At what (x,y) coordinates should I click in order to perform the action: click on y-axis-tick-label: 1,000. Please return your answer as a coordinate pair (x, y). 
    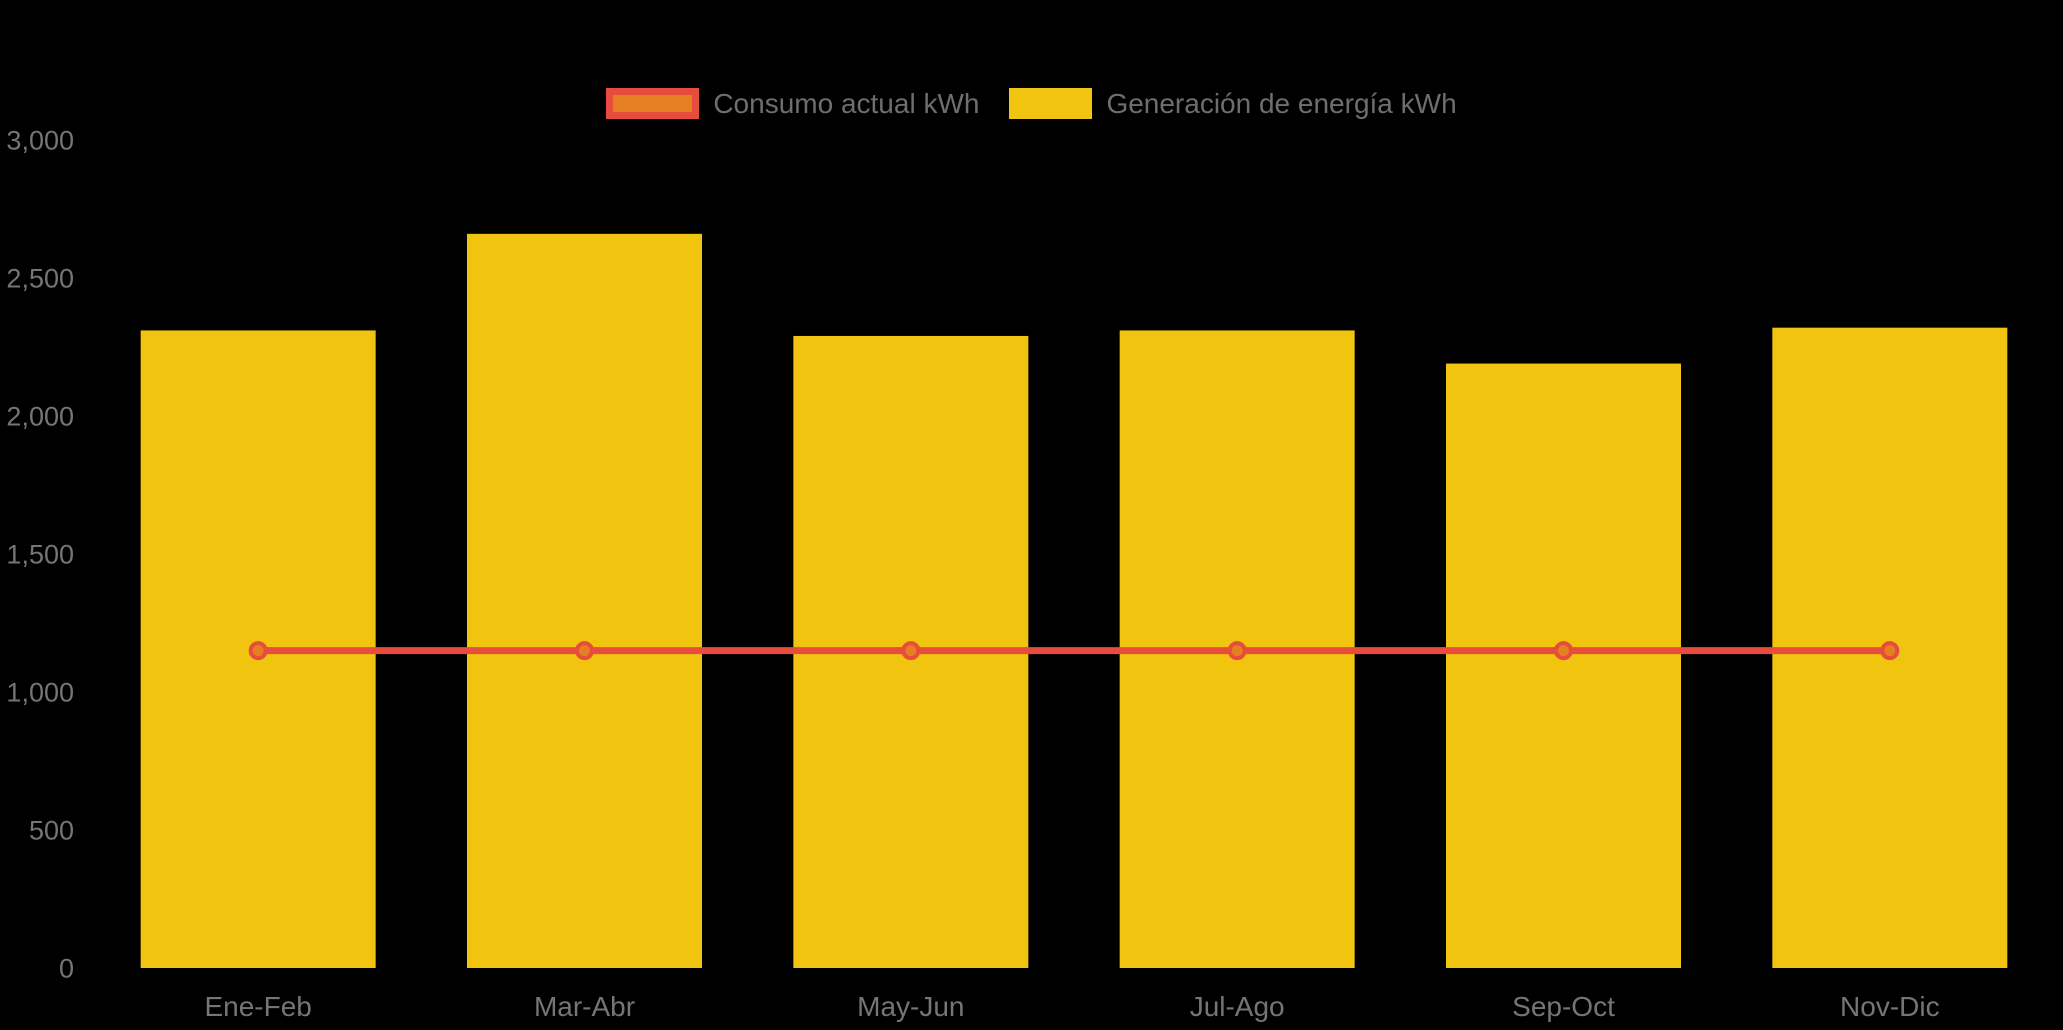
    Looking at the image, I should click on (40, 692).